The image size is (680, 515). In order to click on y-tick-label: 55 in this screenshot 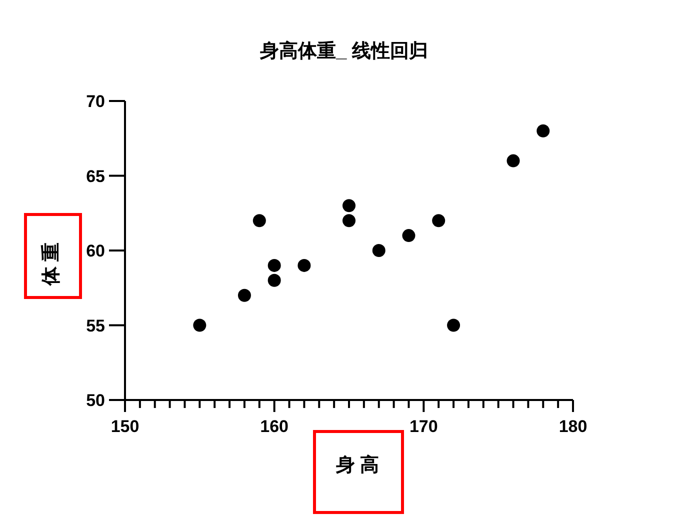, I will do `click(95, 326)`.